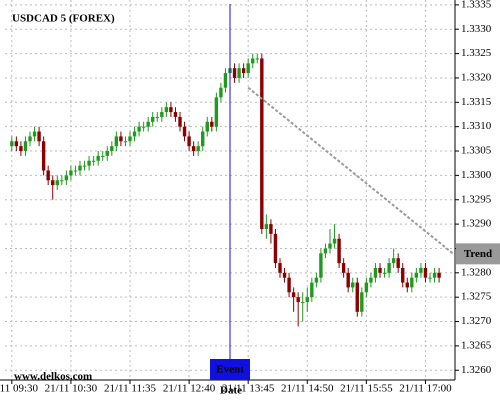 The height and width of the screenshot is (400, 500). Describe the element at coordinates (476, 151) in the screenshot. I see `y-tick-label: 1.3305` at that location.